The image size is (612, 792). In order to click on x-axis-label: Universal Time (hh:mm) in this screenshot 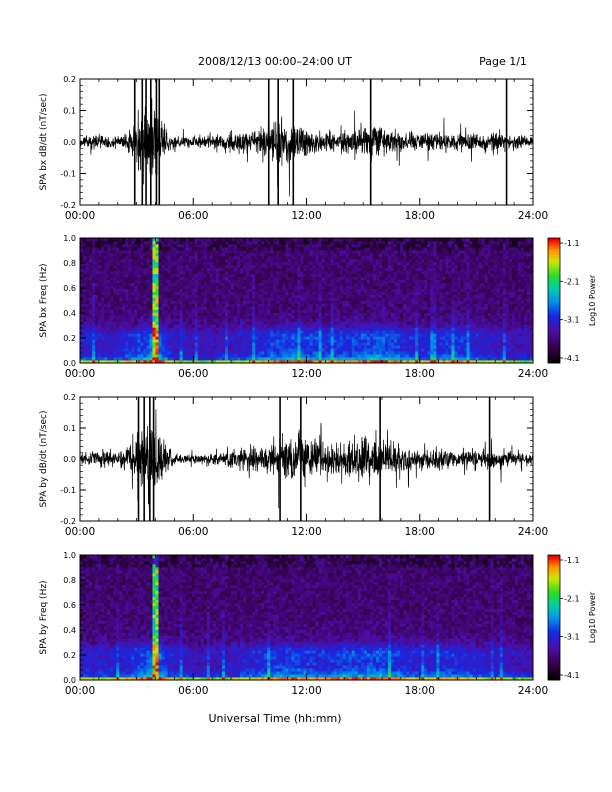, I will do `click(275, 718)`.